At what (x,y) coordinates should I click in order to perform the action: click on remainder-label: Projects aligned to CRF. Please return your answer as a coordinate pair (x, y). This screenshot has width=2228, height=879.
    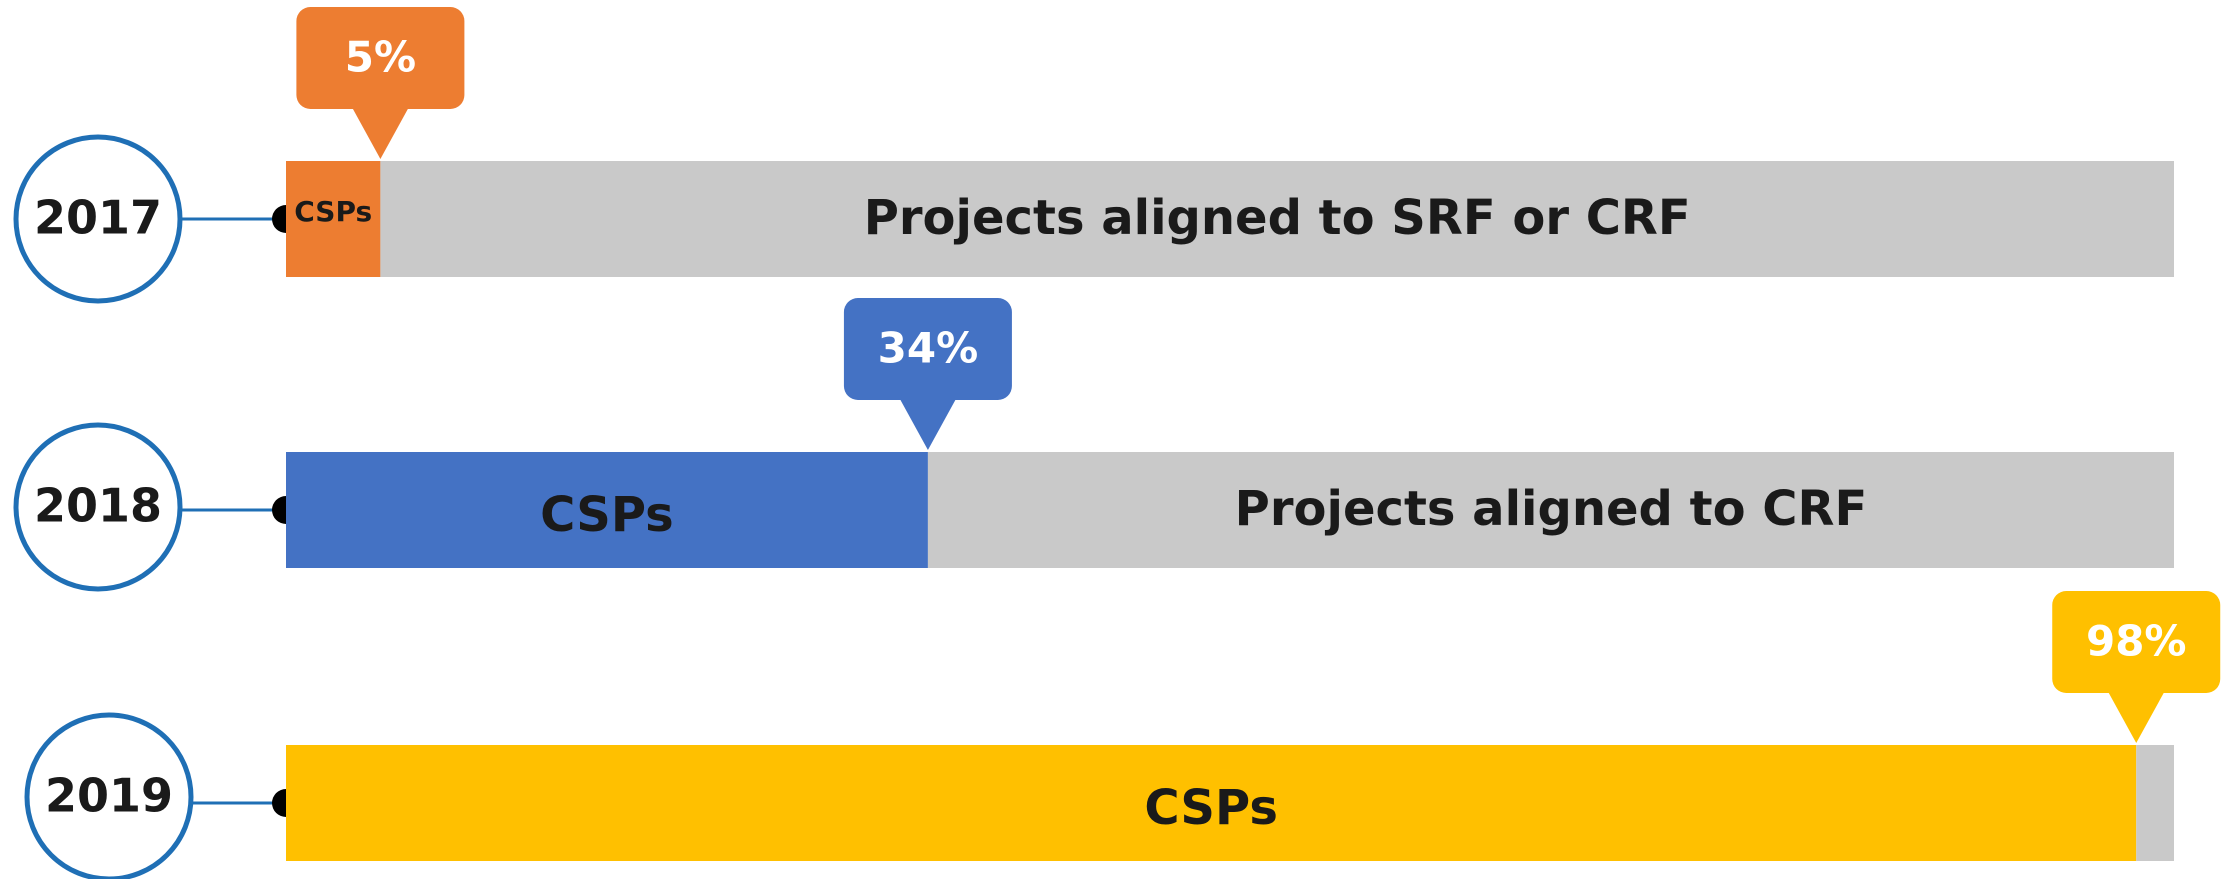
    Looking at the image, I should click on (1551, 509).